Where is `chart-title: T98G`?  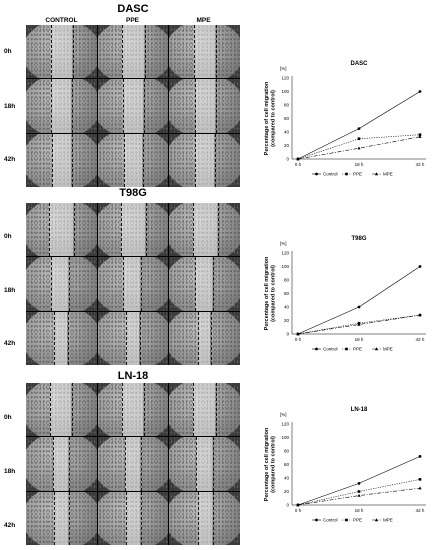
chart-title: T98G is located at coordinates (358, 239).